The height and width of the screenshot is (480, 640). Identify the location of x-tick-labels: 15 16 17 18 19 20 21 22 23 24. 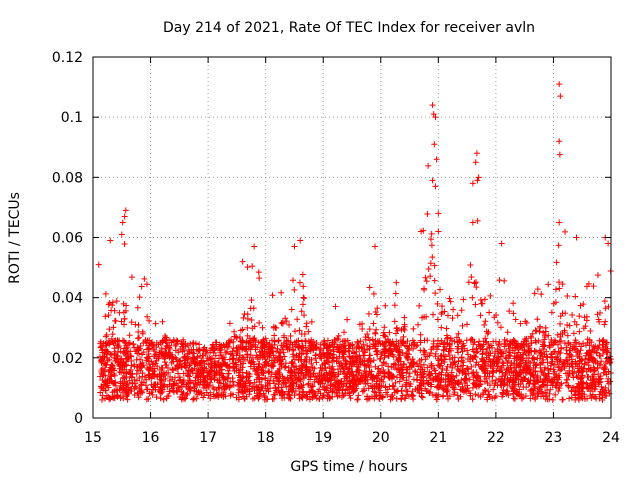
(352, 438).